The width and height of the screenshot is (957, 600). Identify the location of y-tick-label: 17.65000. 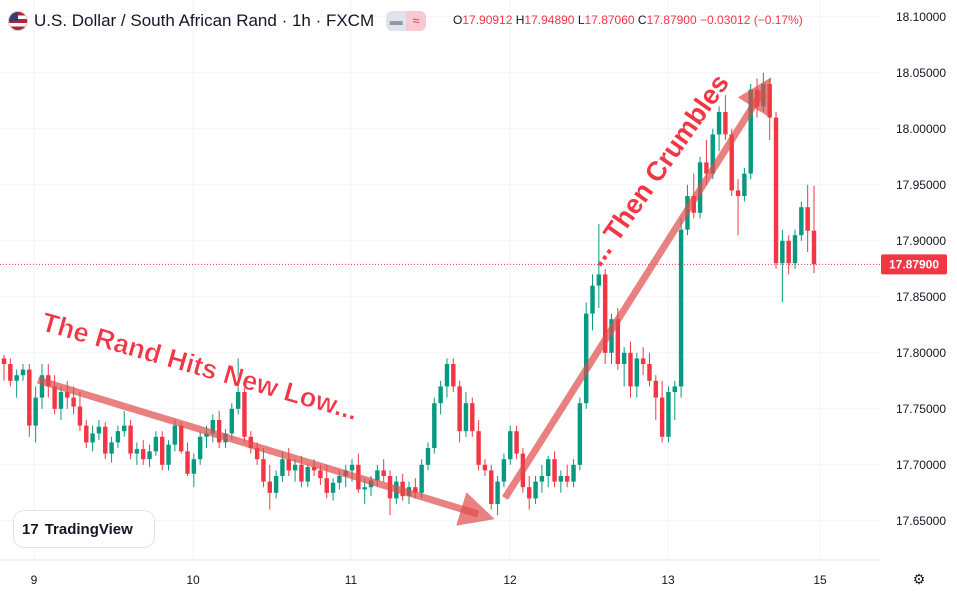
(921, 521).